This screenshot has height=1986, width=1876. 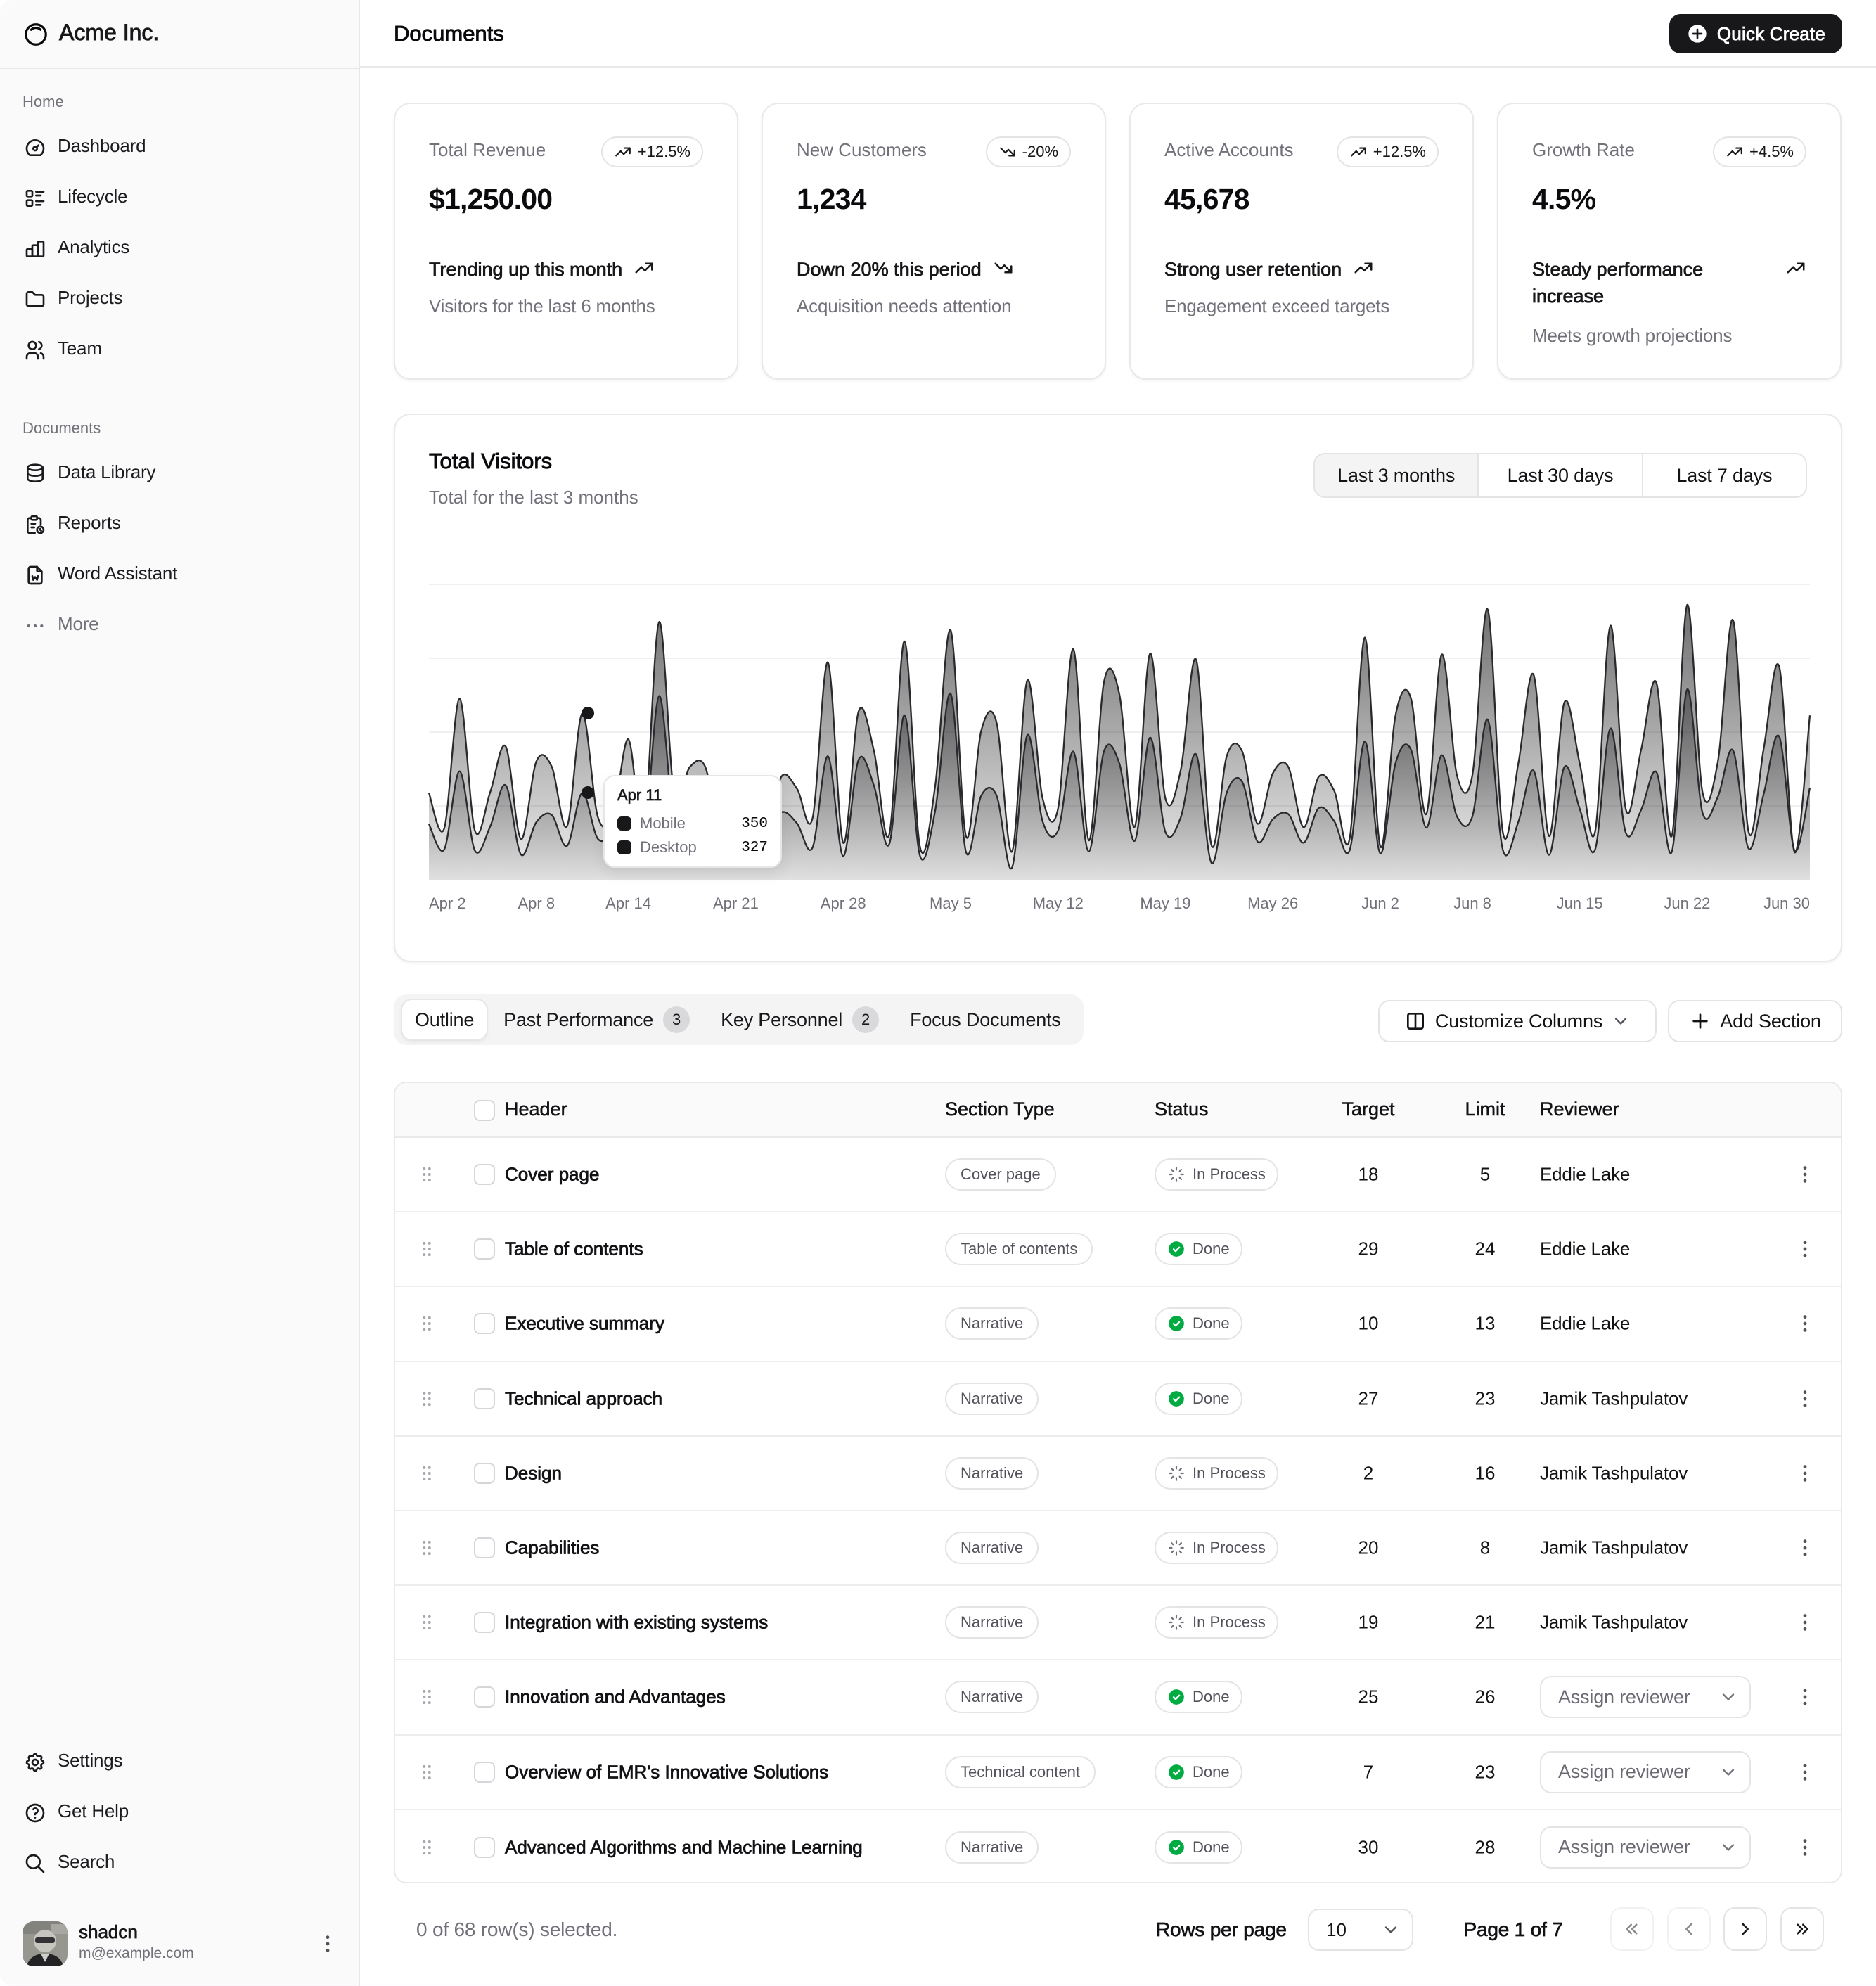 What do you see at coordinates (1272, 903) in the screenshot?
I see `svg-text: May 26` at bounding box center [1272, 903].